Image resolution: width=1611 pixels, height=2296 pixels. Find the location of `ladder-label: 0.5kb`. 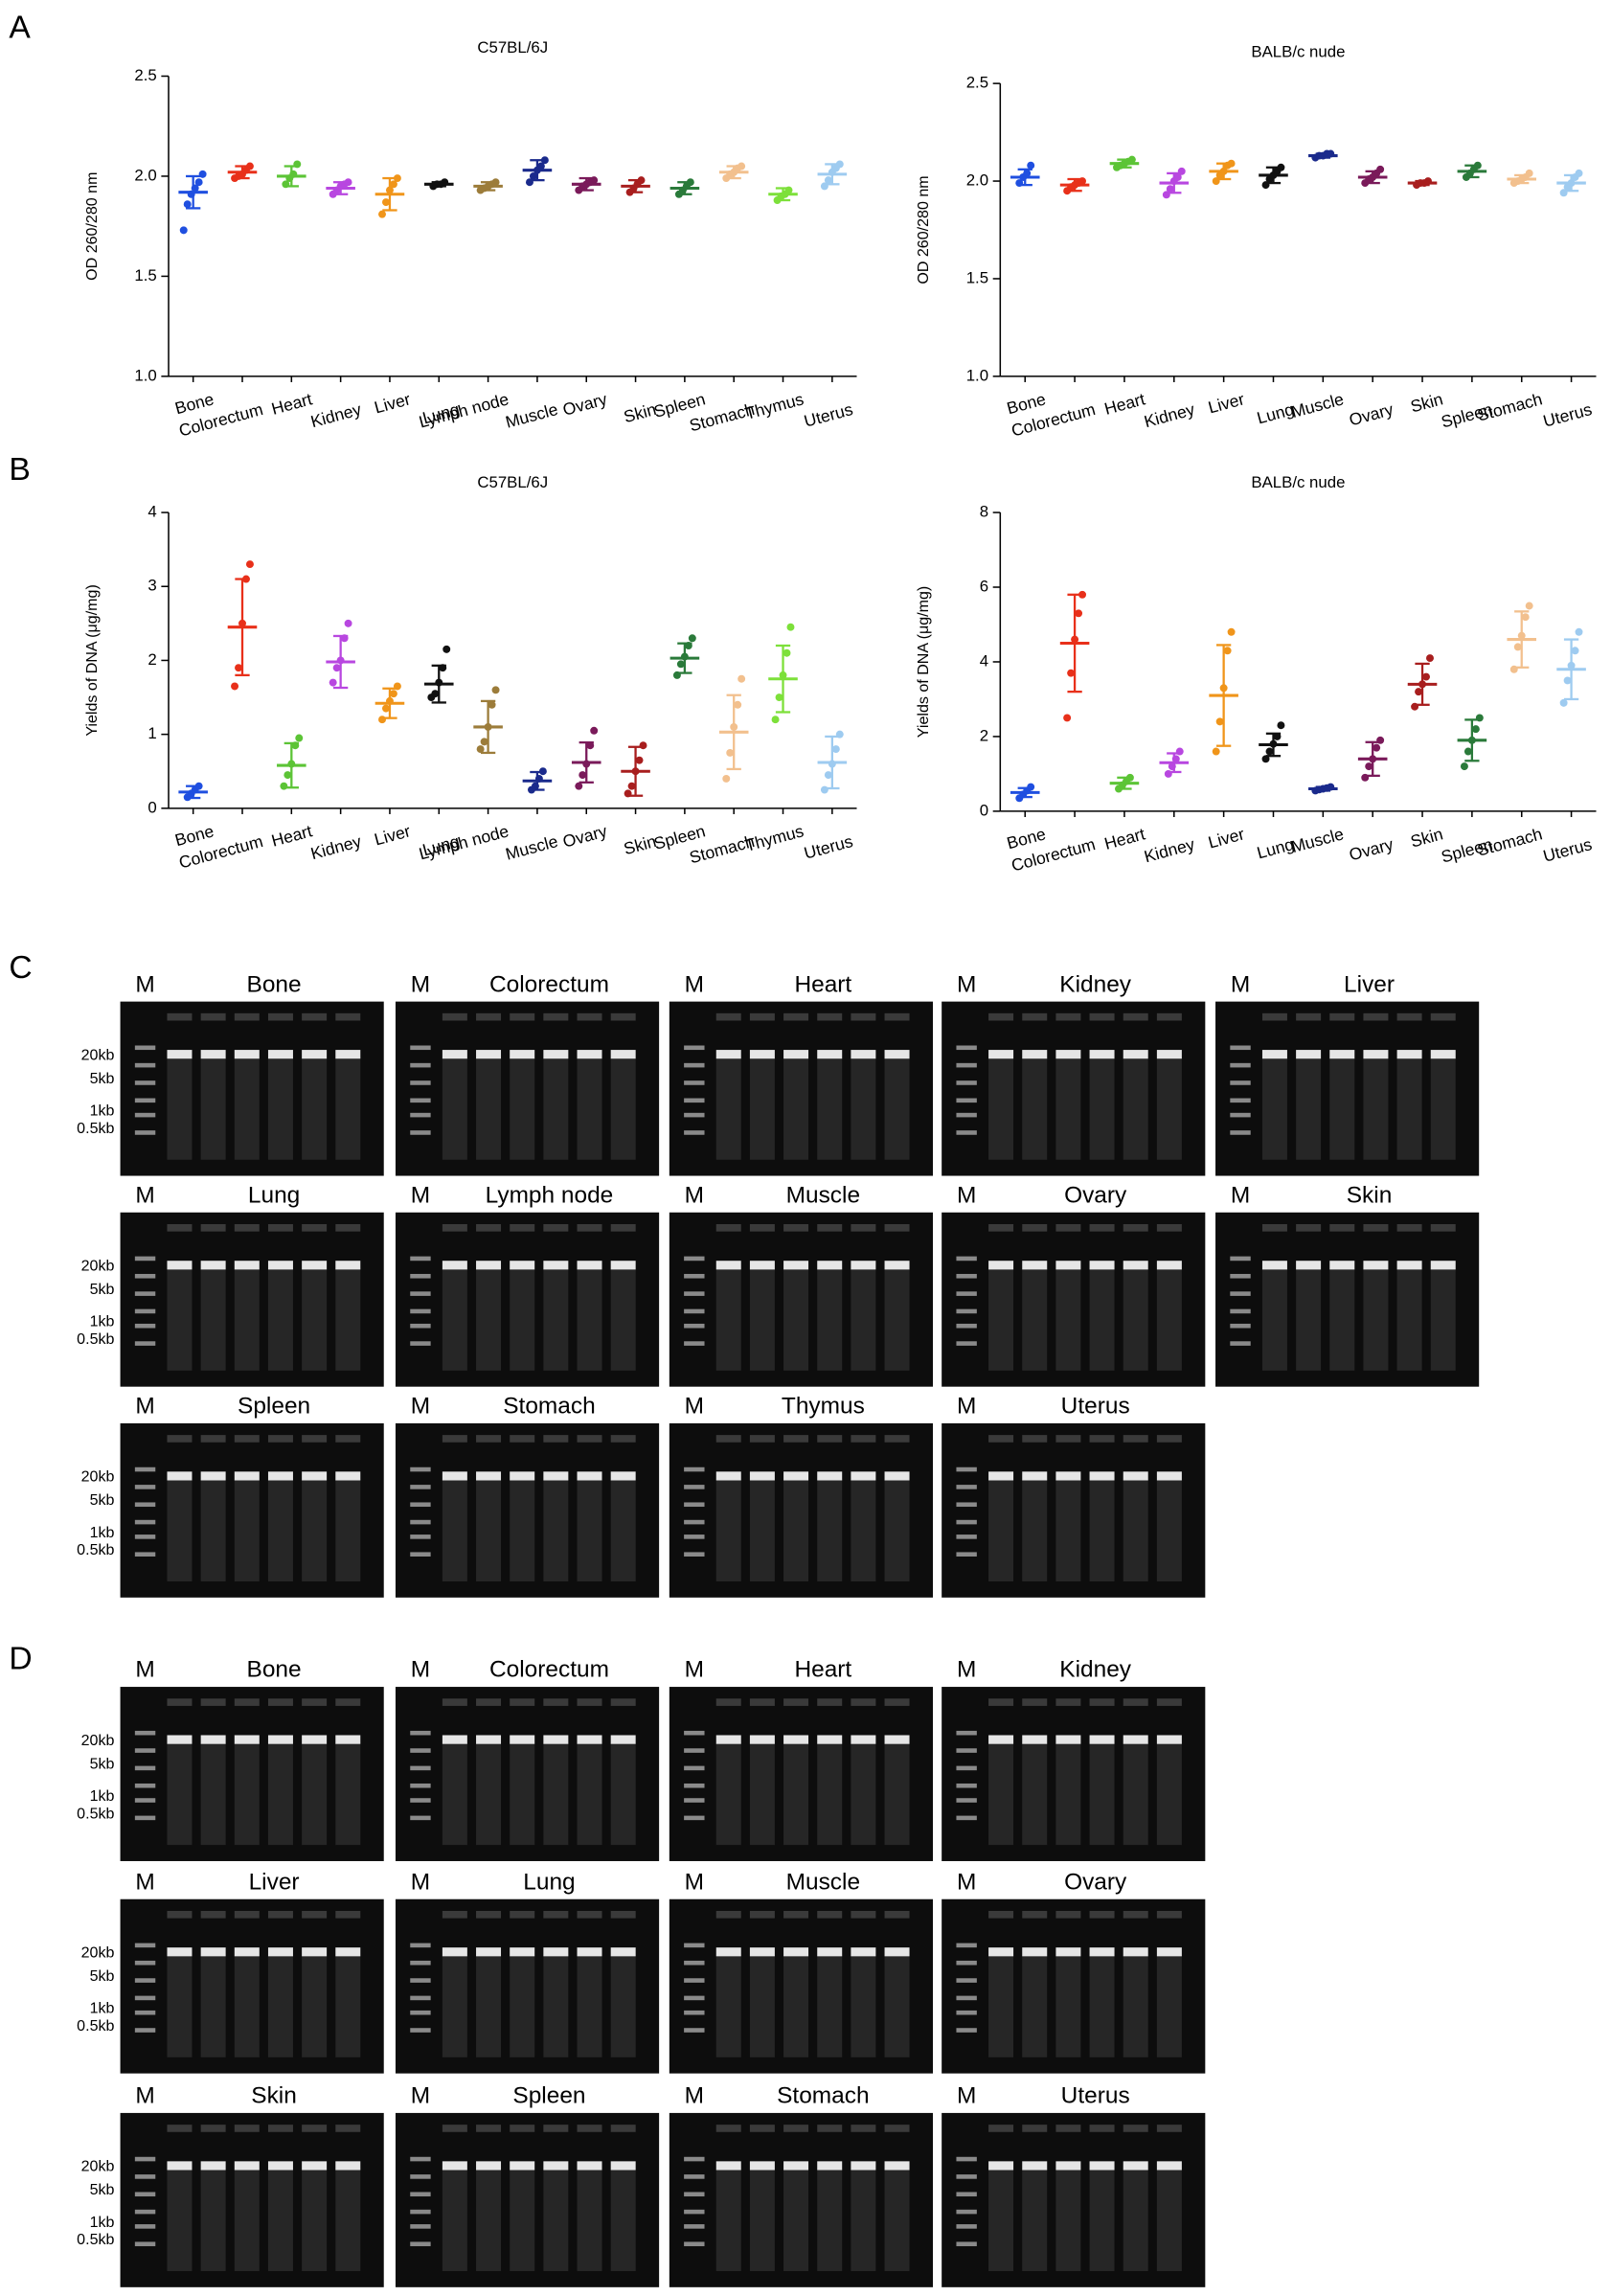

ladder-label: 0.5kb is located at coordinates (95, 1129).